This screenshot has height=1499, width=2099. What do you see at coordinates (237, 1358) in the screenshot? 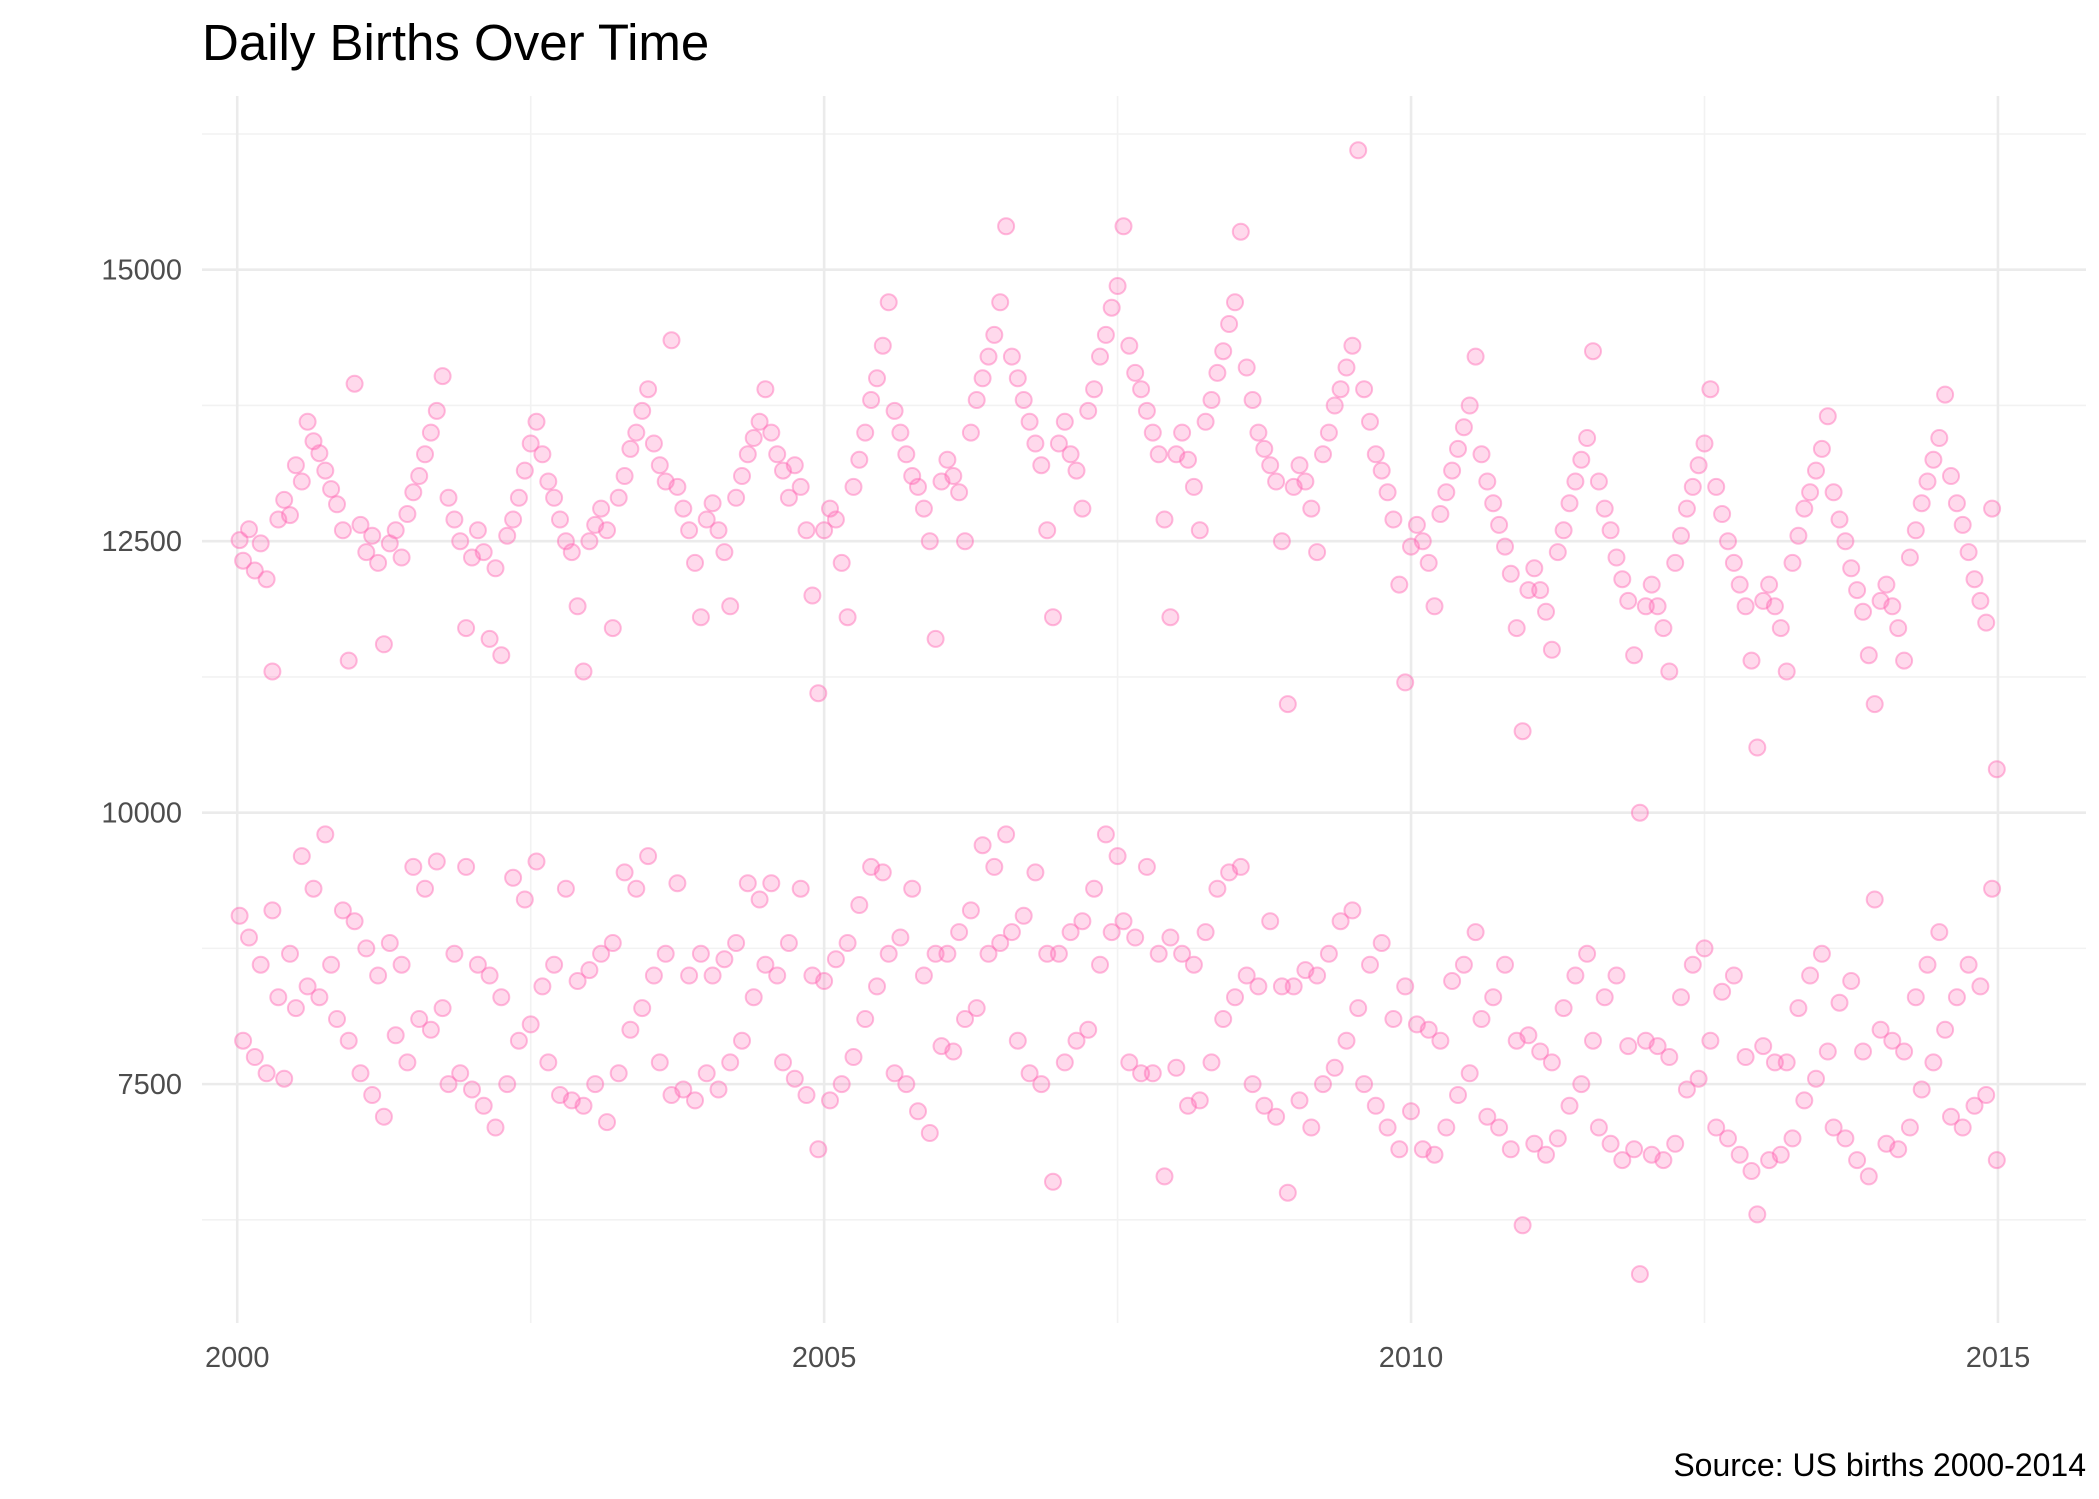
I see `x-tick-label: 2000` at bounding box center [237, 1358].